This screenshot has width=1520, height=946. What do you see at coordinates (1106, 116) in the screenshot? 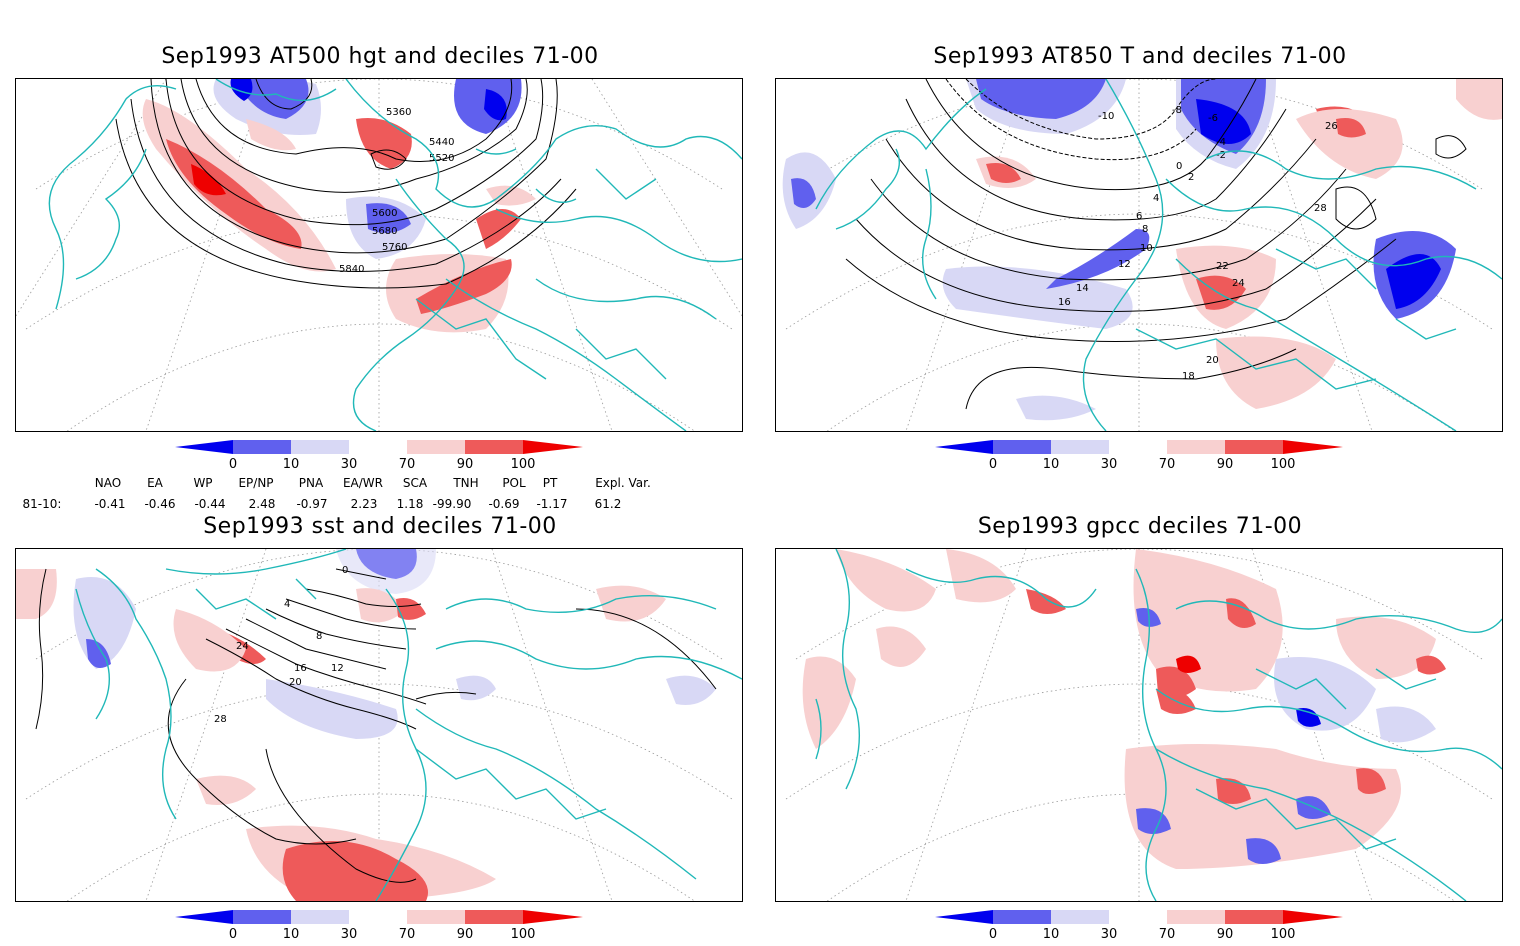
I see `contour-label: -10` at bounding box center [1106, 116].